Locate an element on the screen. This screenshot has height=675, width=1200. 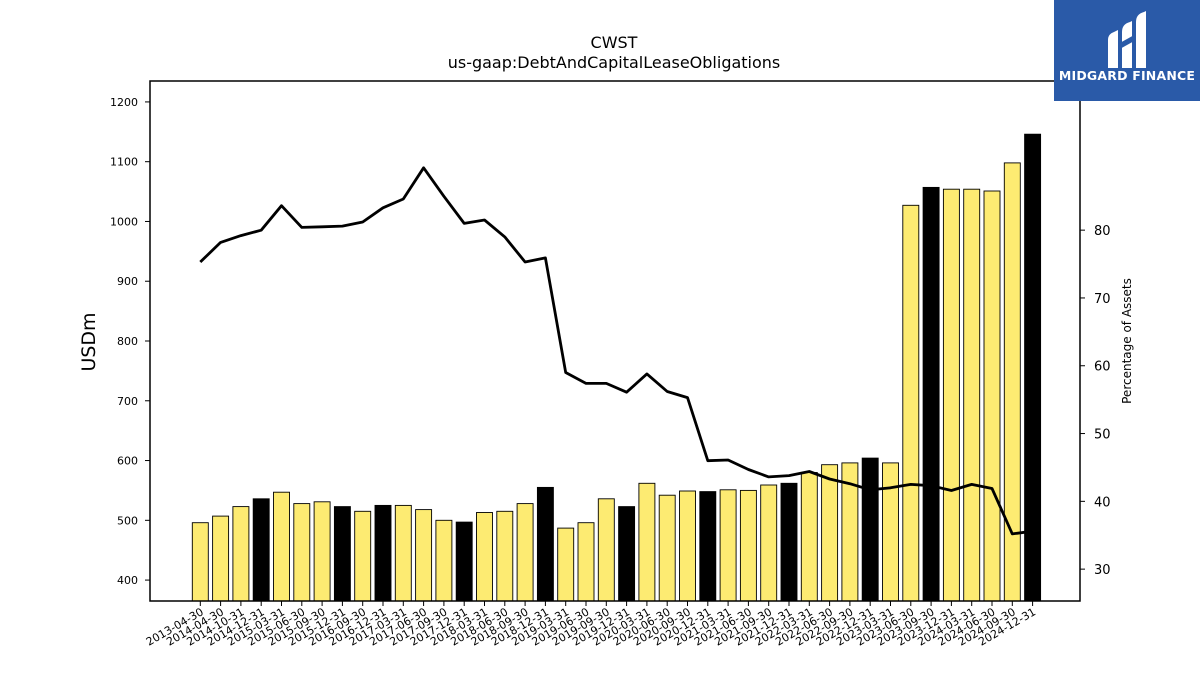
y2-tick-label: 30 is located at coordinates (1102, 570).